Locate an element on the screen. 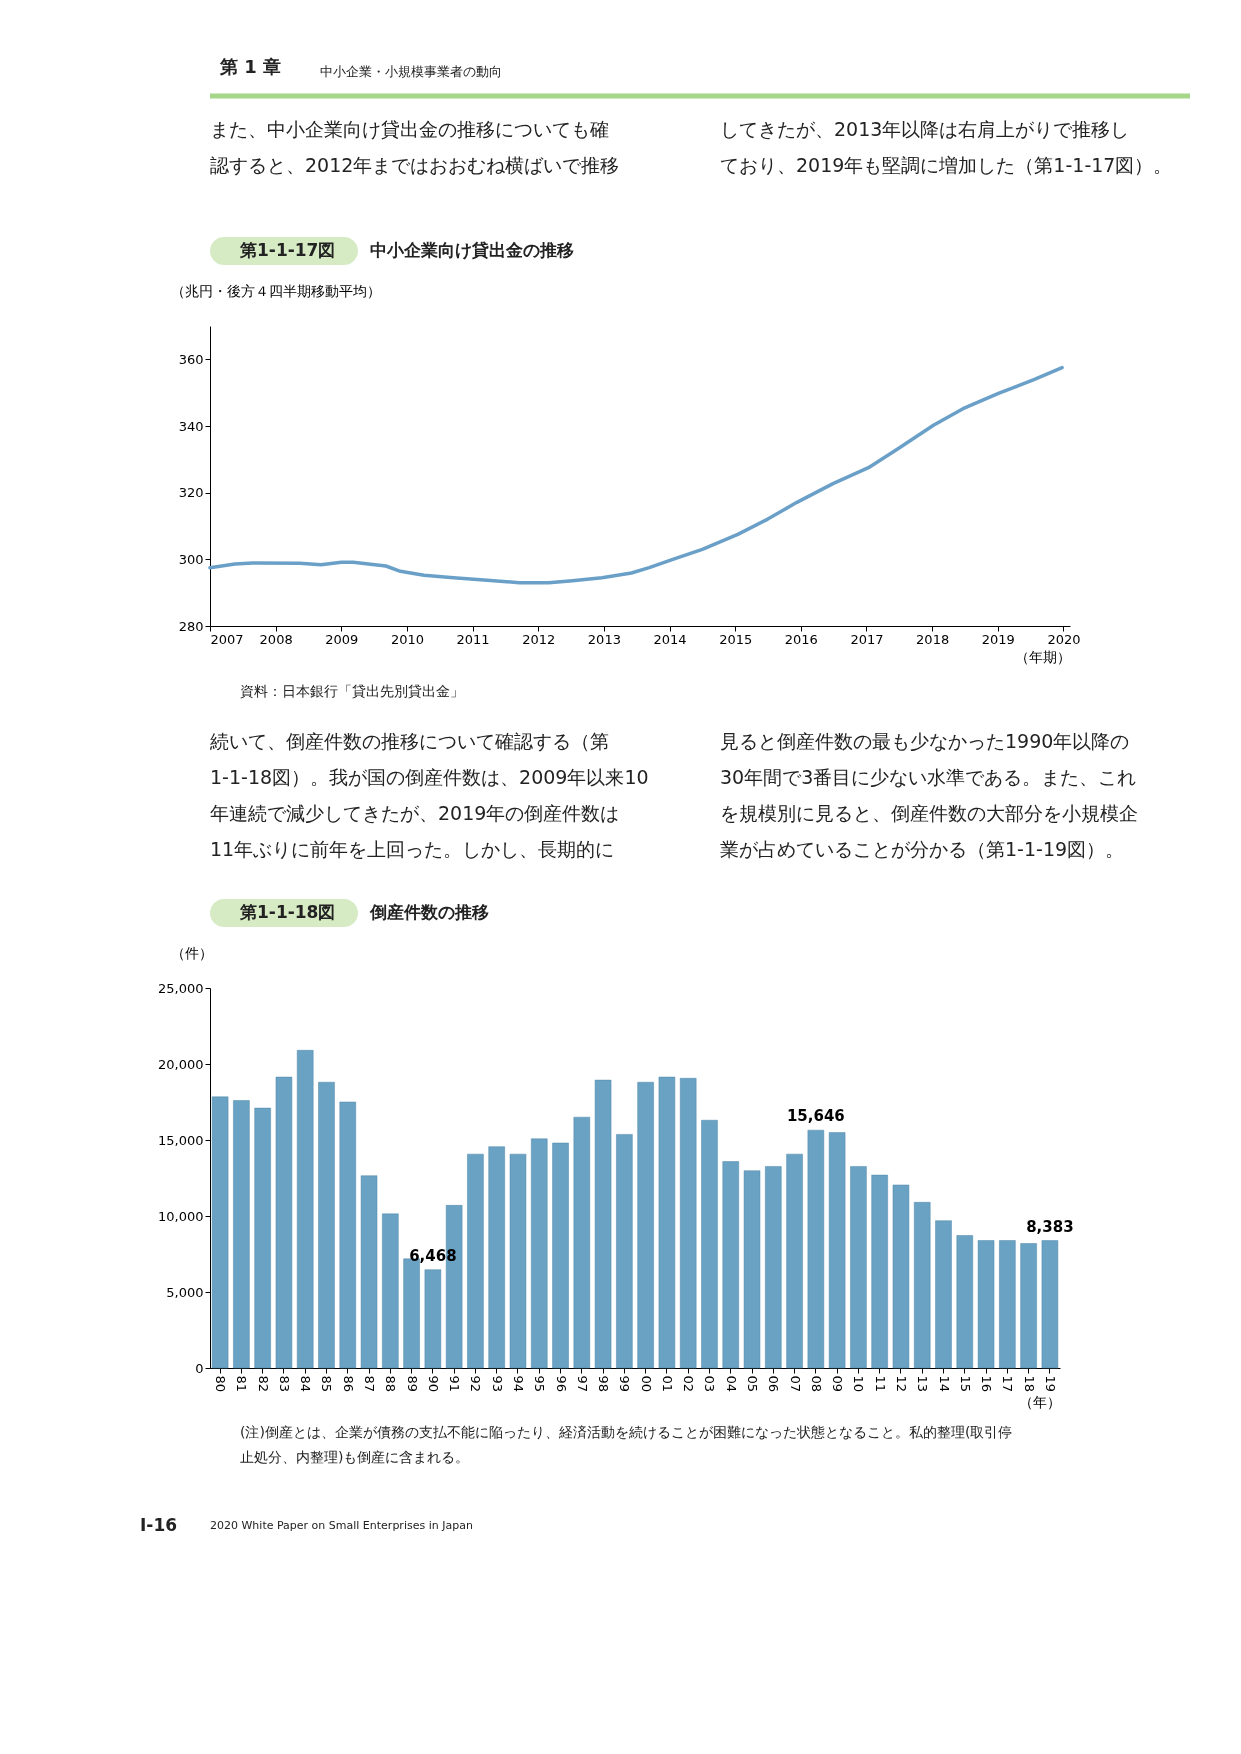 The image size is (1241, 1754). chart-title: 中小企業向け貸出金の推移 is located at coordinates (472, 250).